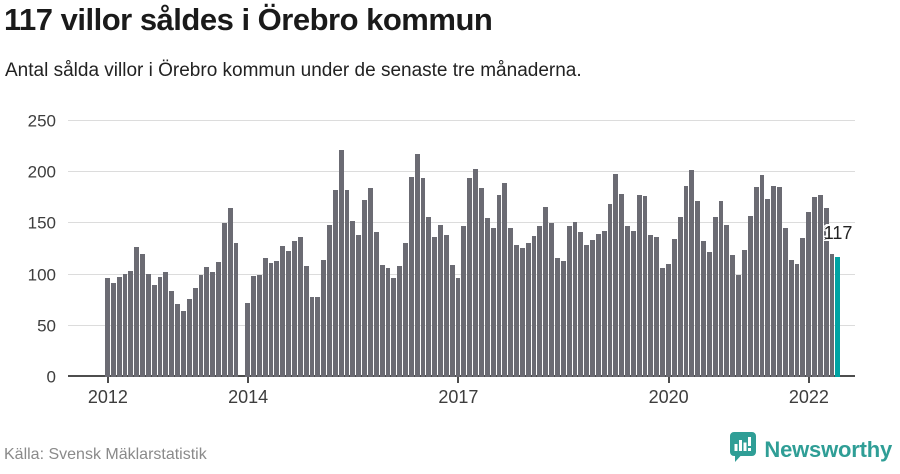 This screenshot has height=474, width=900. I want to click on y-axis: 0 50 100 150 200 250, so click(28, 249).